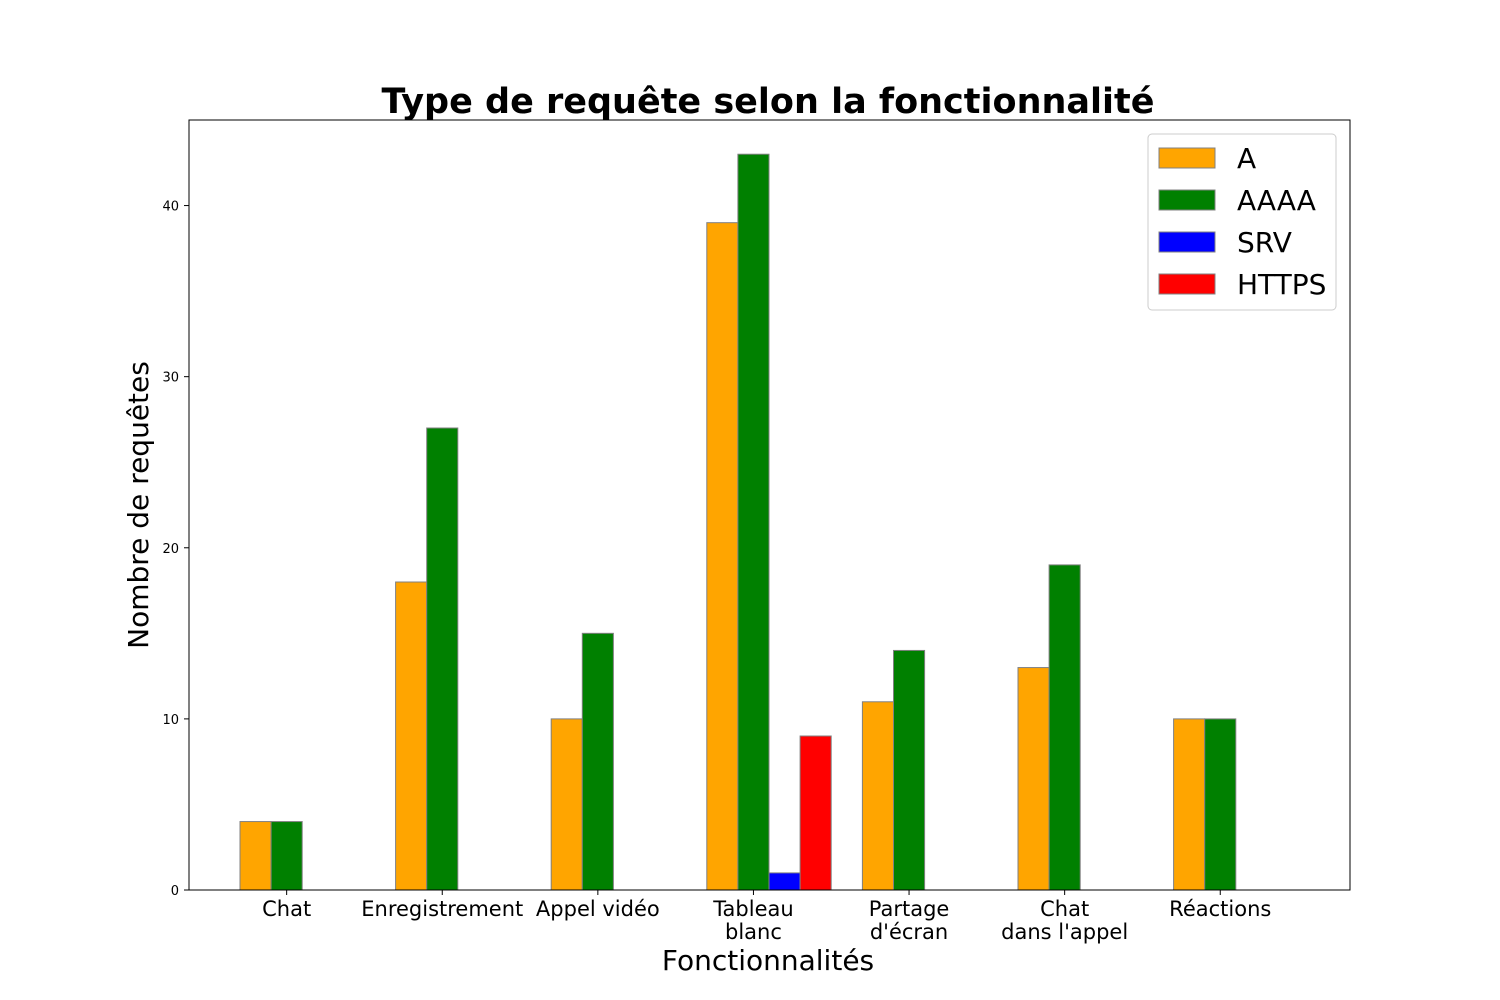  I want to click on x-tick-label: Tableau, so click(752, 909).